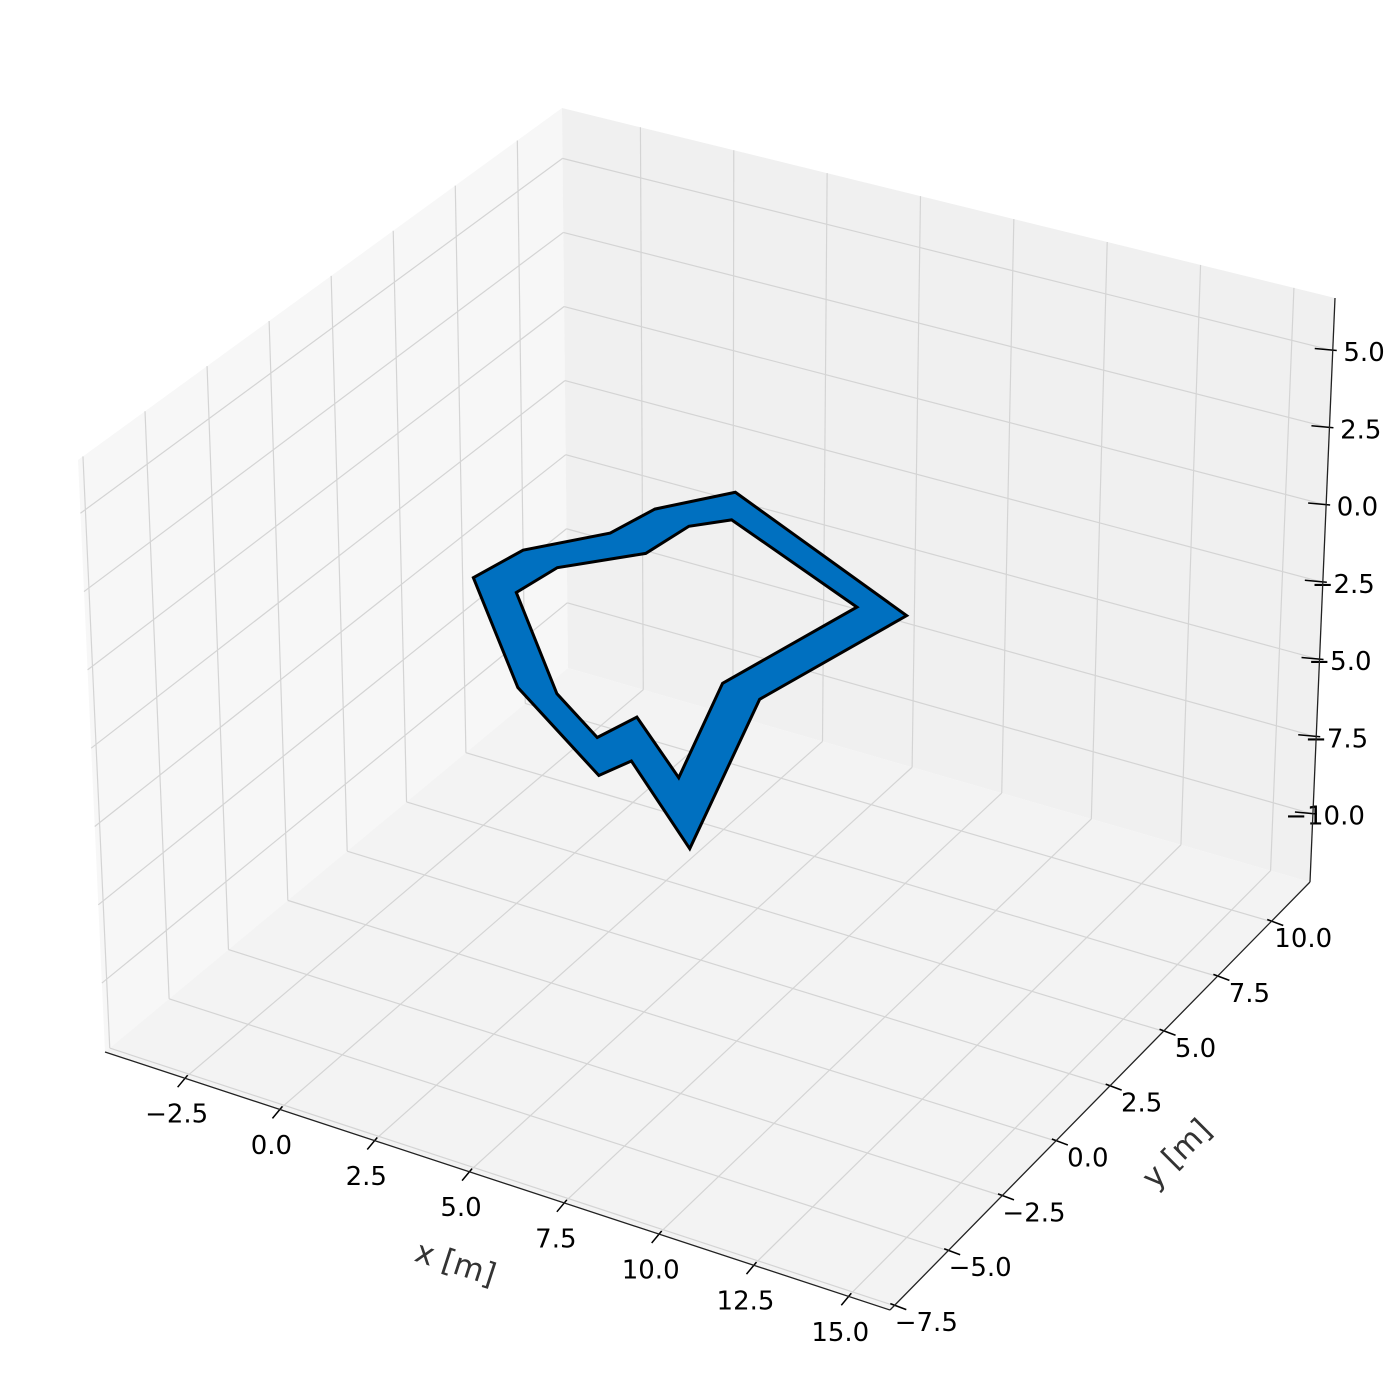 This screenshot has width=1400, height=1400. What do you see at coordinates (1177, 1154) in the screenshot?
I see `y-axis-label: y [m]` at bounding box center [1177, 1154].